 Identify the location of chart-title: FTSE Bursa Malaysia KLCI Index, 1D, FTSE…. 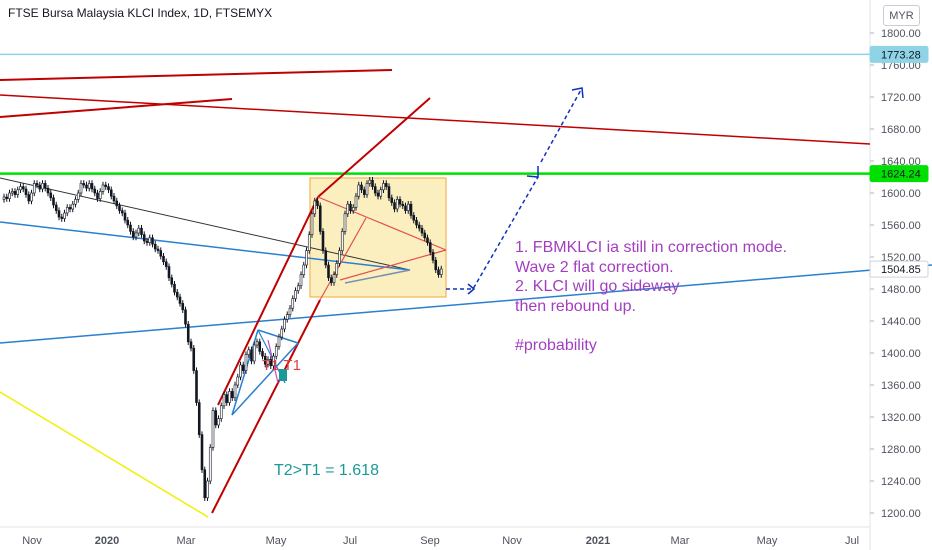
(140, 13).